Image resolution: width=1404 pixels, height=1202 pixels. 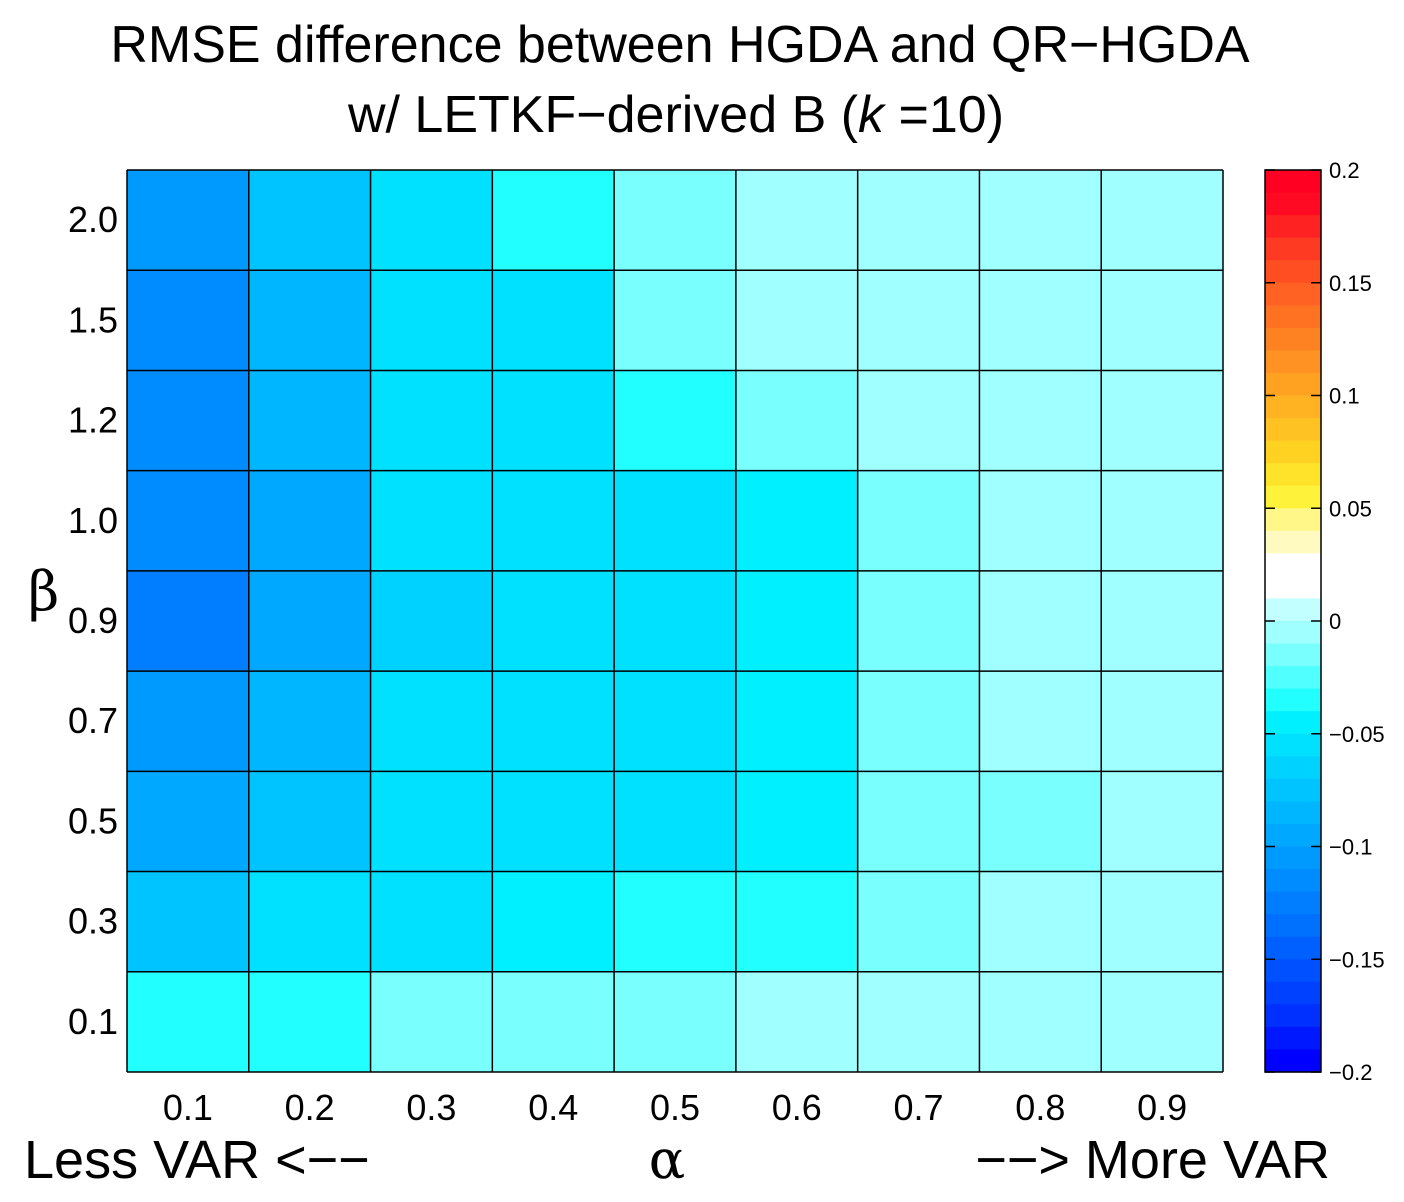 What do you see at coordinates (43, 591) in the screenshot?
I see `y-axis-label: β` at bounding box center [43, 591].